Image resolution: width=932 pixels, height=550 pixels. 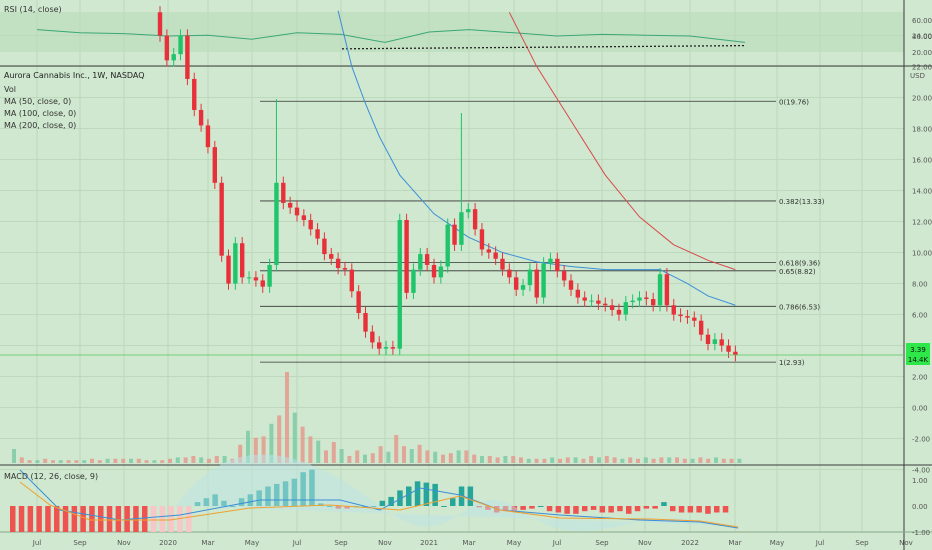 I want to click on last-price-box, so click(x=918, y=354).